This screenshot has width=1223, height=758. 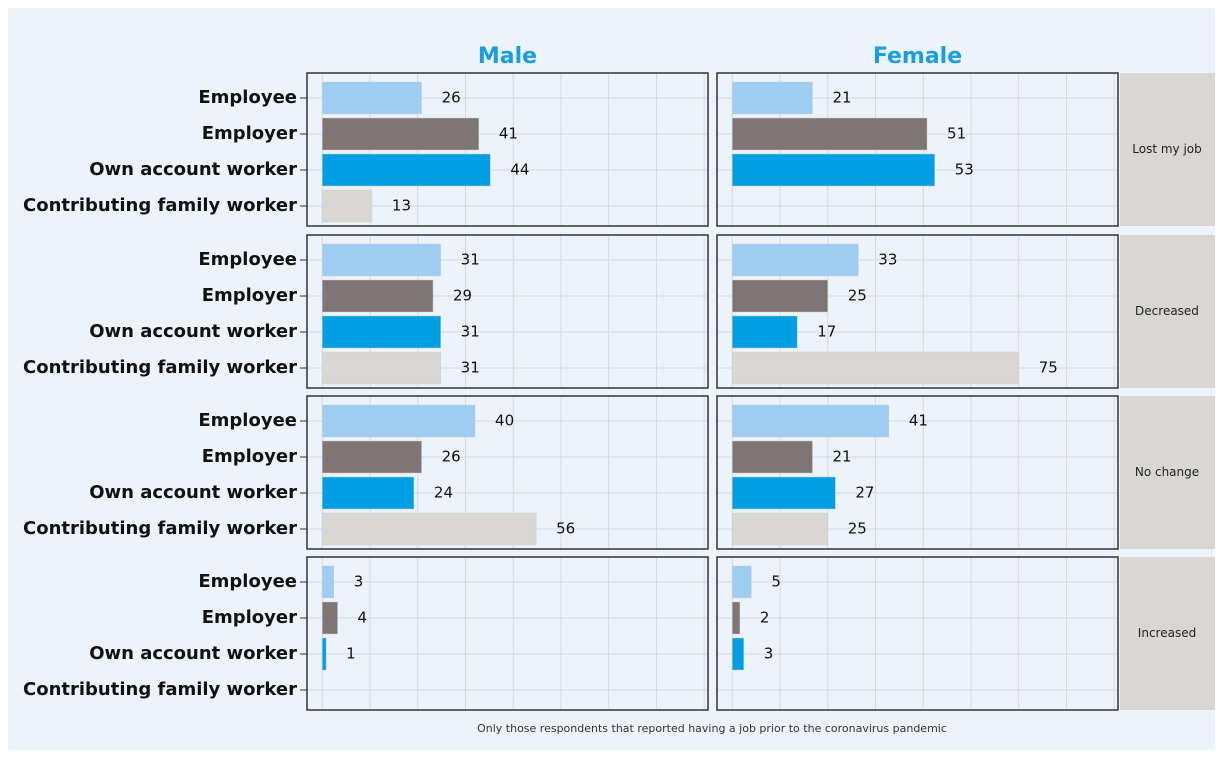 I want to click on value-label: 29, so click(x=462, y=296).